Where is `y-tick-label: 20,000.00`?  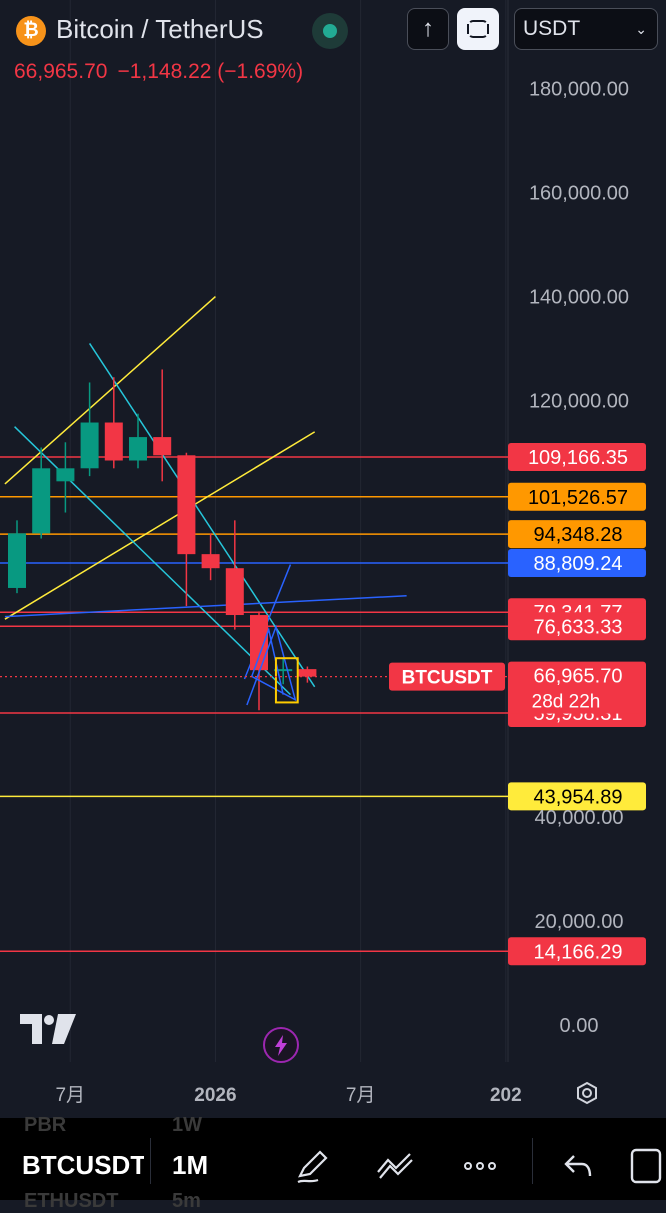 y-tick-label: 20,000.00 is located at coordinates (579, 922).